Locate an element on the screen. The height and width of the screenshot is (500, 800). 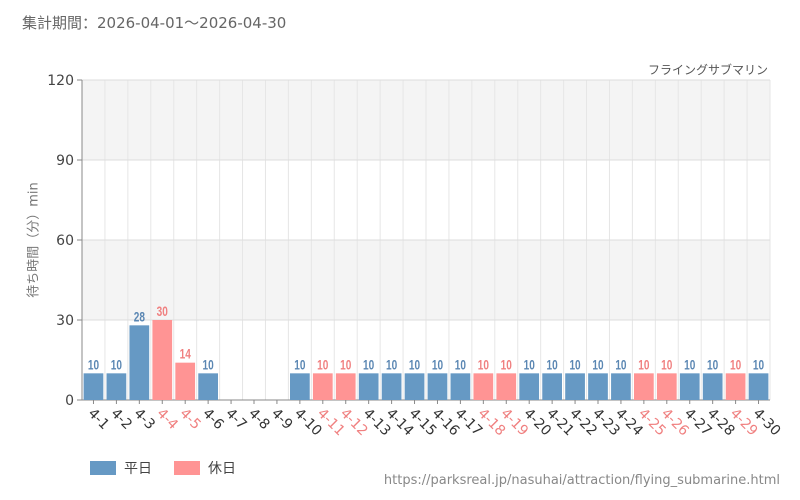
y-tick-label: 90 is located at coordinates (65, 161).